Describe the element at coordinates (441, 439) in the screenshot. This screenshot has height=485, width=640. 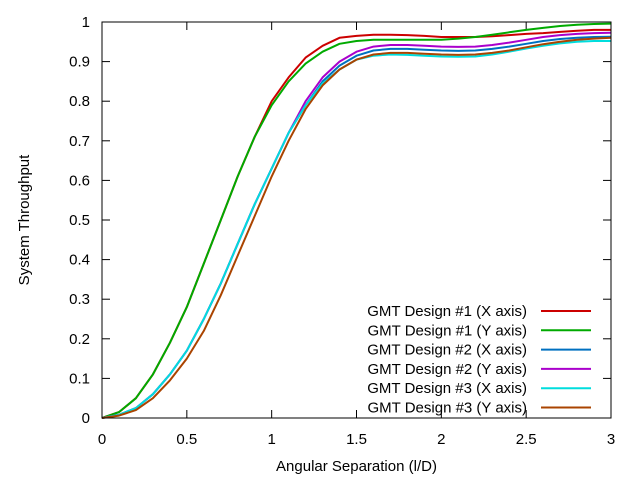
I see `x-tick-label: 2` at that location.